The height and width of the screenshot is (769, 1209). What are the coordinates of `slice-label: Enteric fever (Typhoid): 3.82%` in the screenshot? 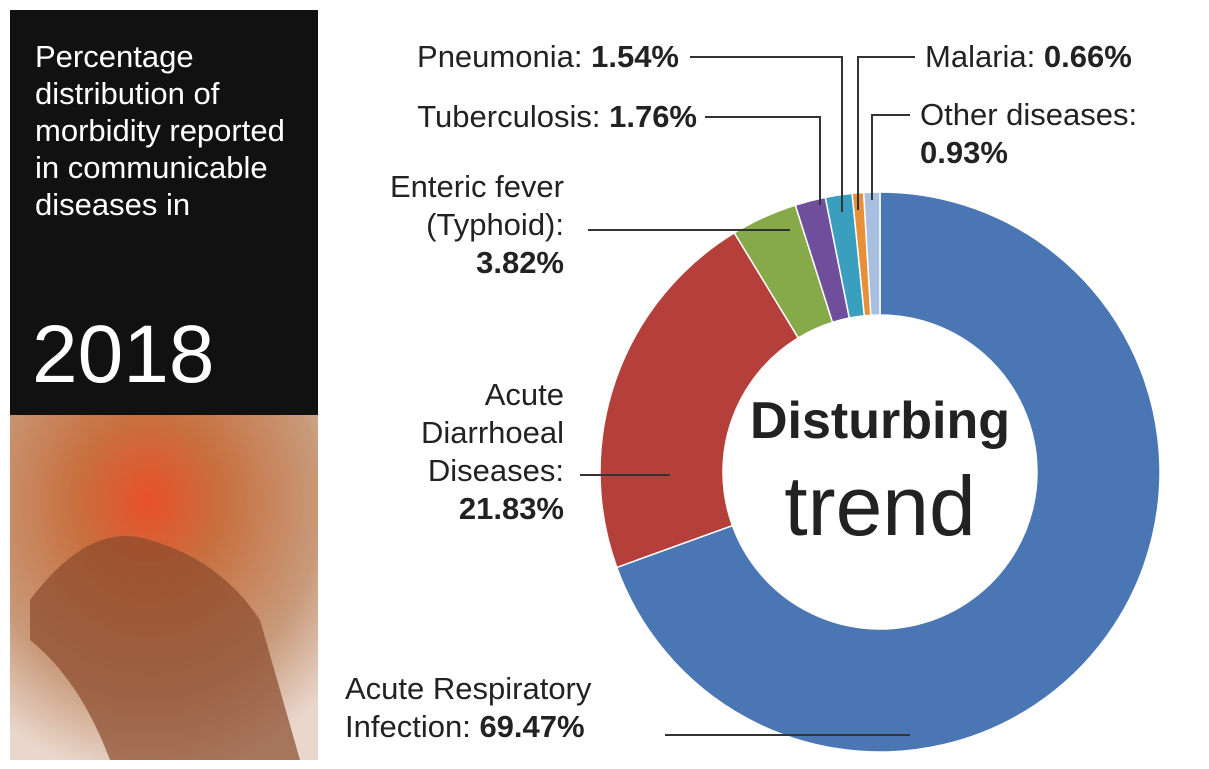 It's located at (474, 225).